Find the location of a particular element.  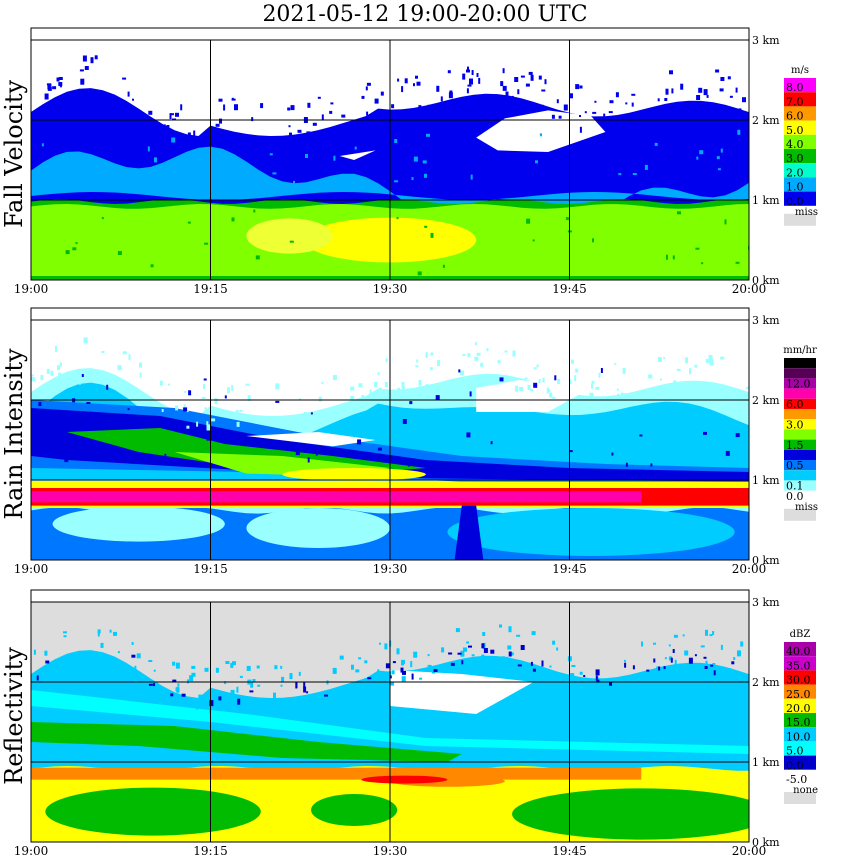

colorbar-label: 20.0 is located at coordinates (798, 708).